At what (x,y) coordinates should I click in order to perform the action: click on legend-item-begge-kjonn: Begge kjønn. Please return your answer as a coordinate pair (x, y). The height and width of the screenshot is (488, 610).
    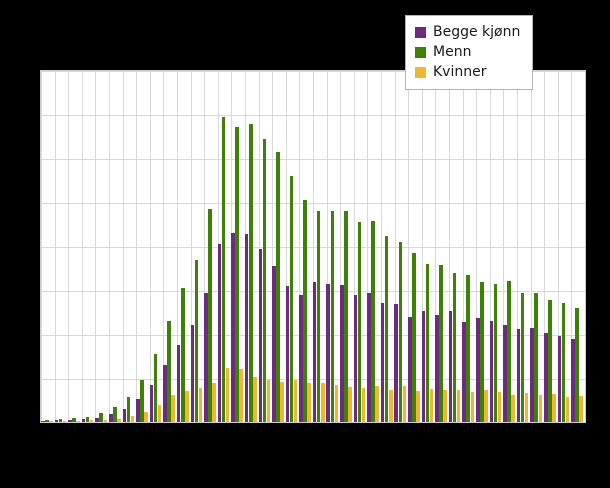
    Looking at the image, I should click on (467, 32).